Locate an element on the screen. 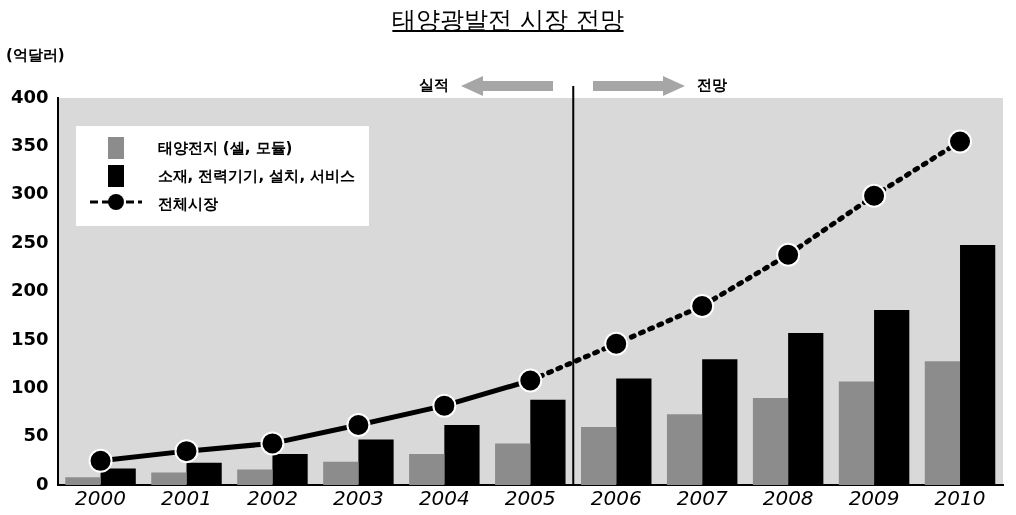 The image size is (1016, 515). x-tick-label: 2008 is located at coordinates (788, 498).